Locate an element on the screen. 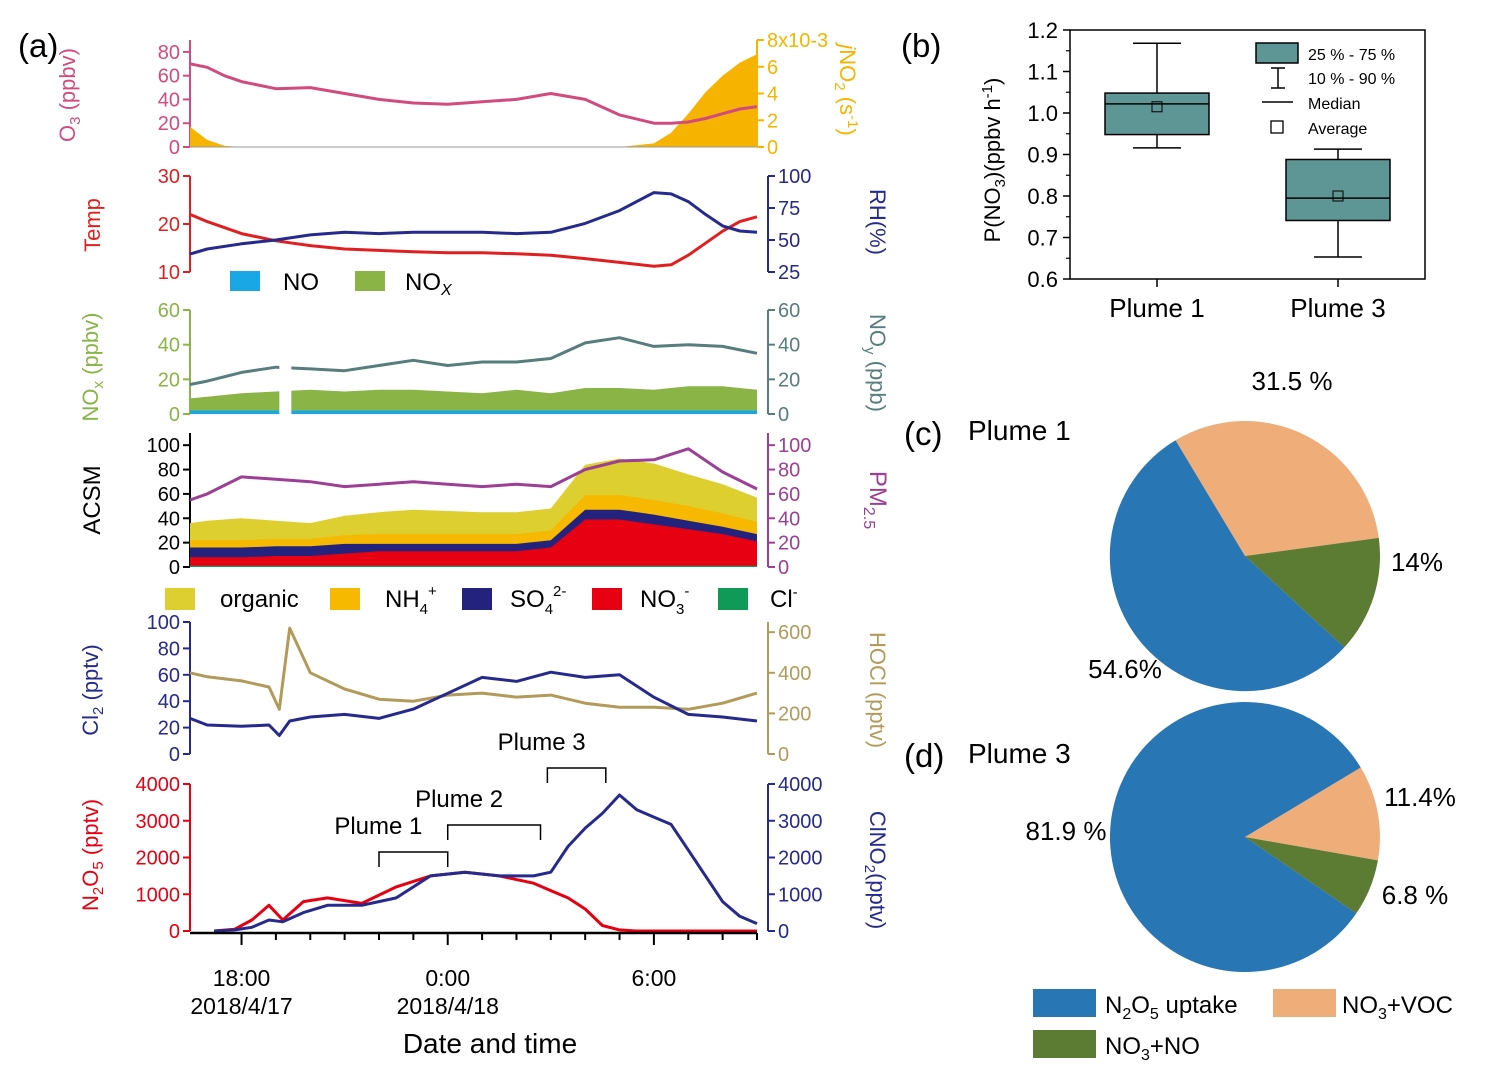  subplot-temp-rh: Temp RH(%) 10 20 30 25 50 75 100 is located at coordinates (485, 225).